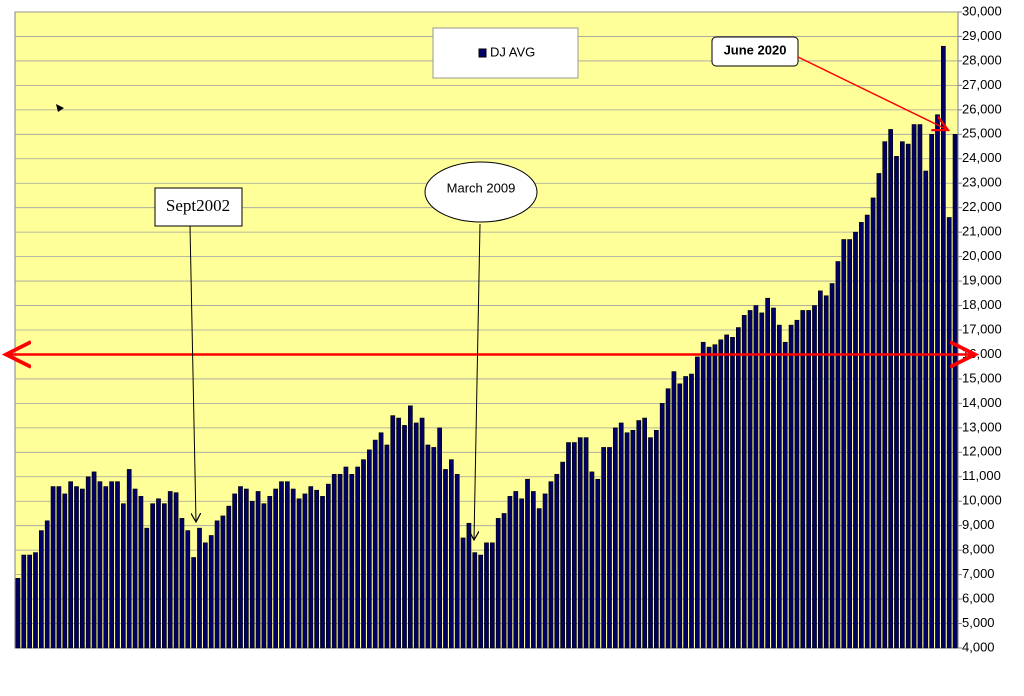  Describe the element at coordinates (60, 108) in the screenshot. I see `marker` at that location.